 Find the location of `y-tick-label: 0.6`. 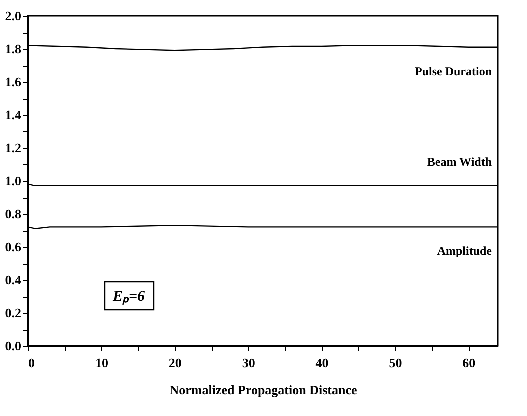

y-tick-label: 0.6 is located at coordinates (13, 247).